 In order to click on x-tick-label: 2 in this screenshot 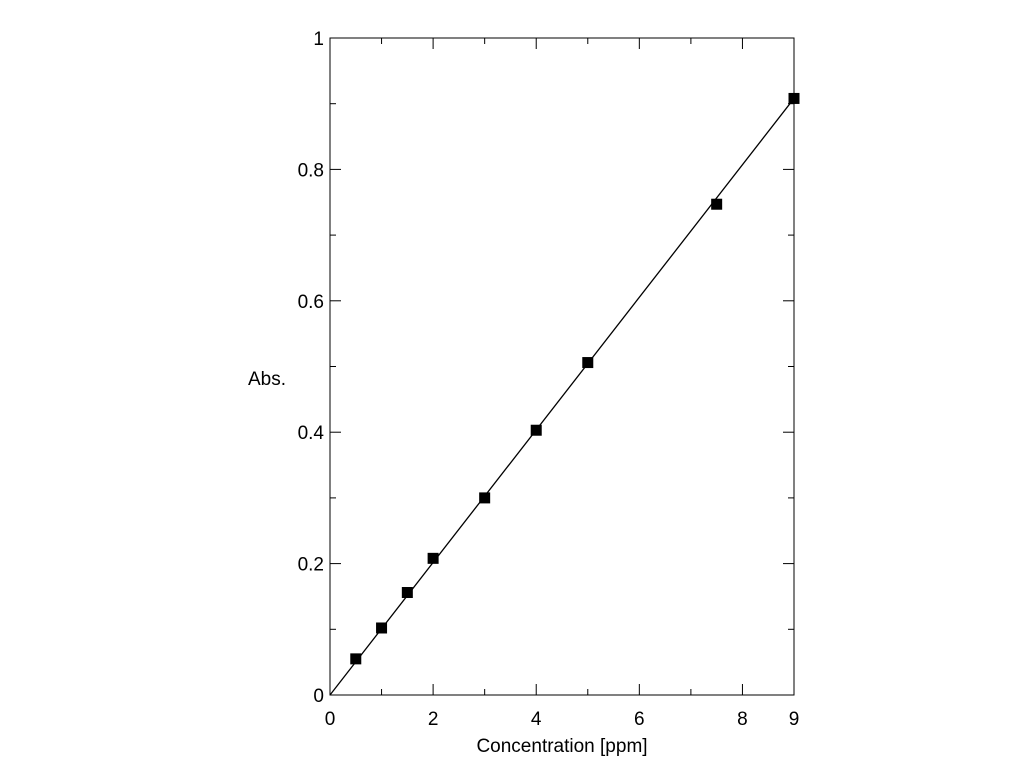, I will do `click(433, 719)`.